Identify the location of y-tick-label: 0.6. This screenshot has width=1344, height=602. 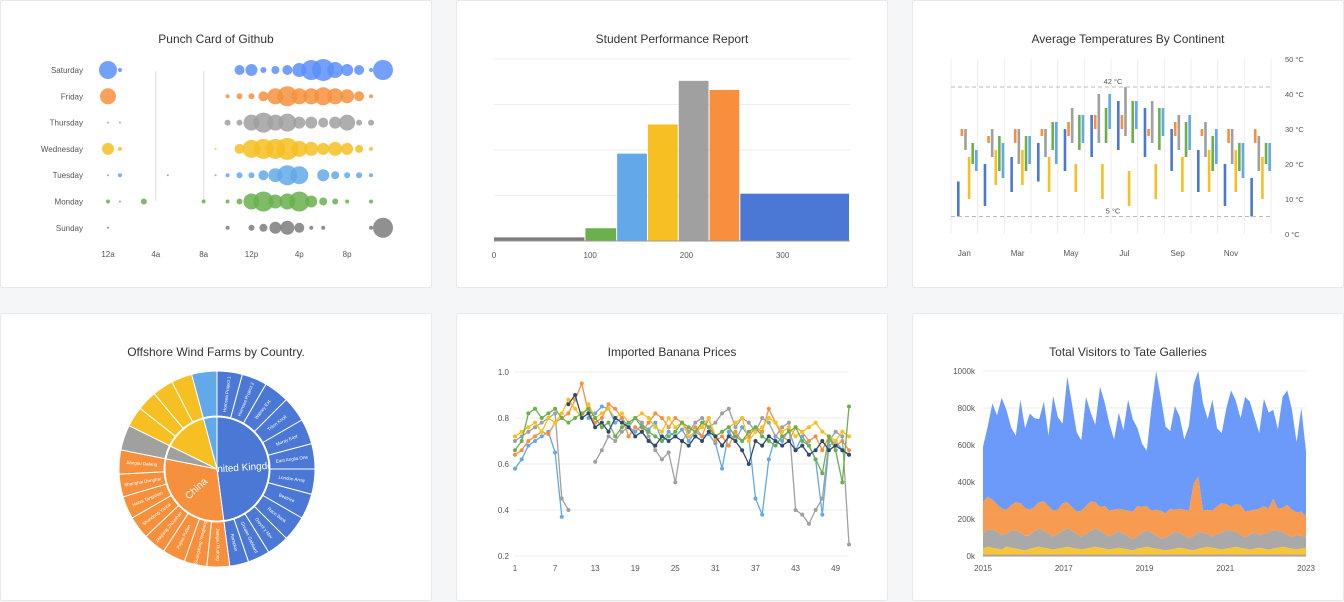
(504, 464).